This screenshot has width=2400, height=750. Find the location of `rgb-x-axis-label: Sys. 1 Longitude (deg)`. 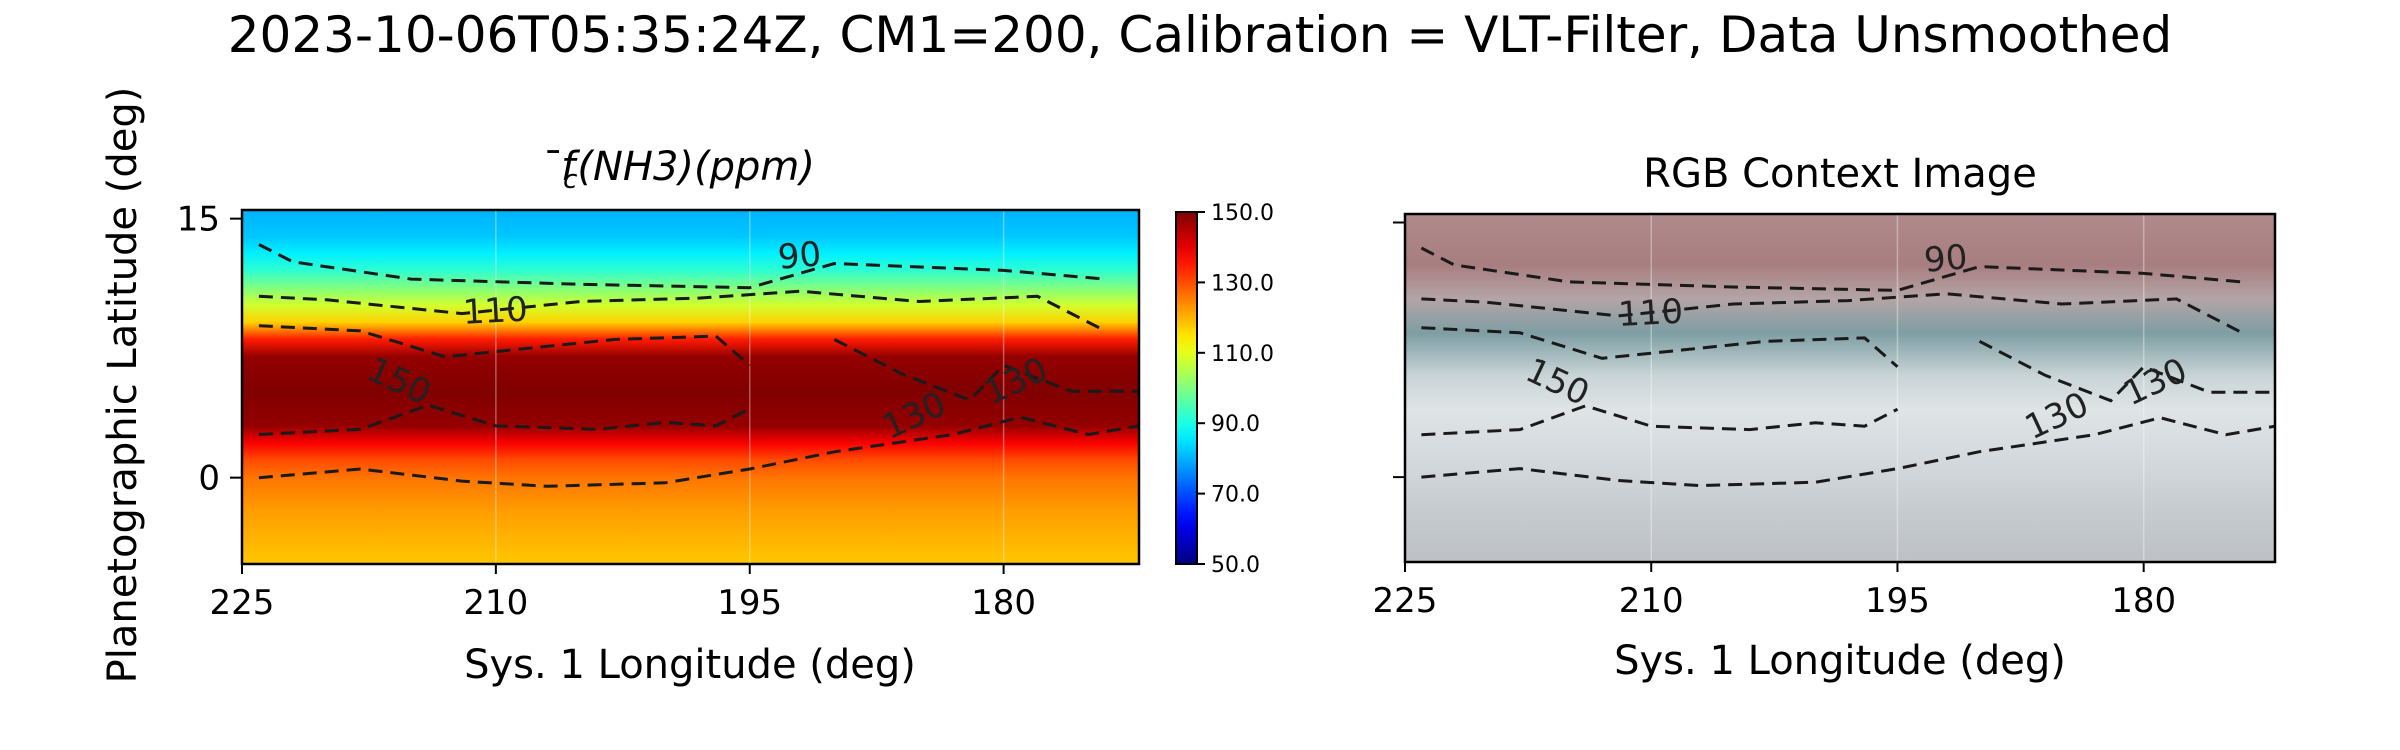

rgb-x-axis-label: Sys. 1 Longitude (deg) is located at coordinates (1840, 661).